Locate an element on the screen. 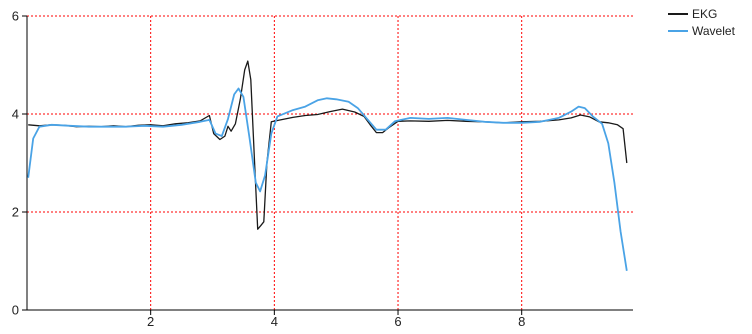  y-tick-label: 2 is located at coordinates (15, 212).